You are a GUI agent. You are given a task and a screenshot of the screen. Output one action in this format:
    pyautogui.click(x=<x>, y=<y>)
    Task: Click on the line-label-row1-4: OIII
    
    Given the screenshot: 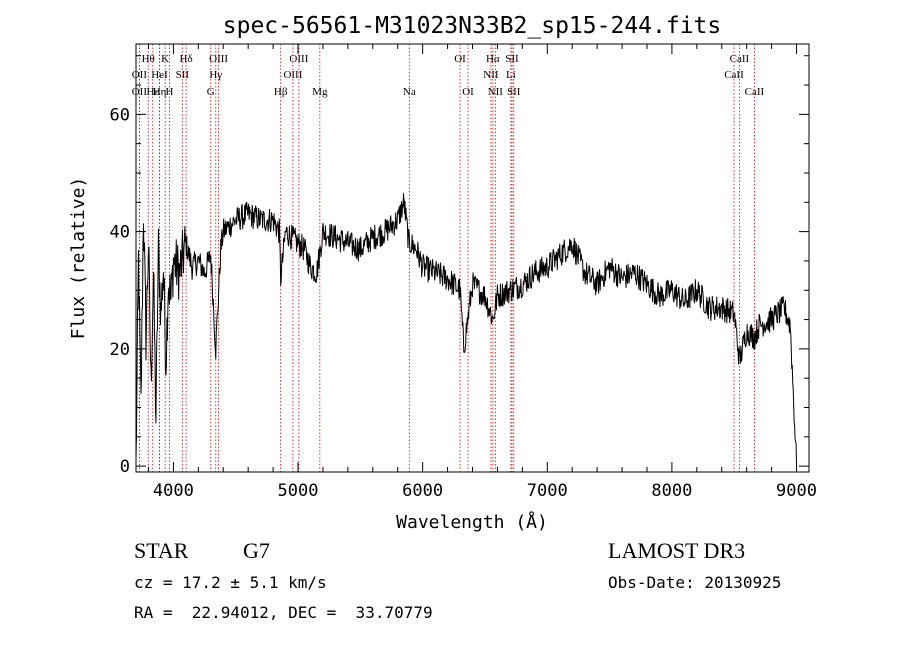 What is the action you would take?
    pyautogui.click(x=298, y=59)
    